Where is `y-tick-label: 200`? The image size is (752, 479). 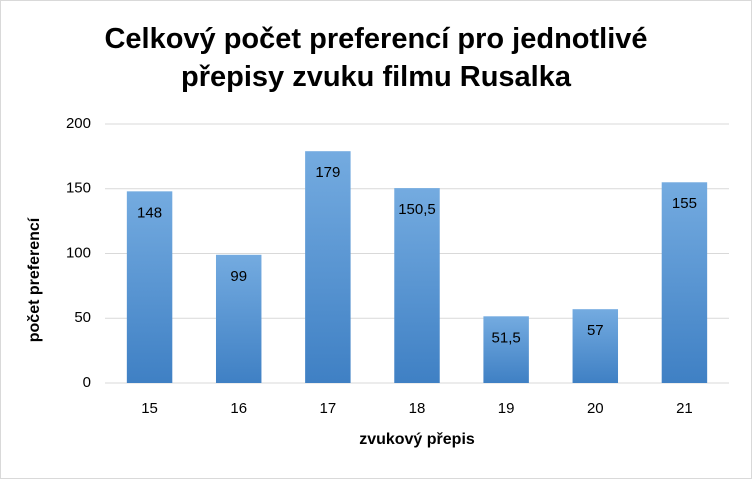 y-tick-label: 200 is located at coordinates (78, 123).